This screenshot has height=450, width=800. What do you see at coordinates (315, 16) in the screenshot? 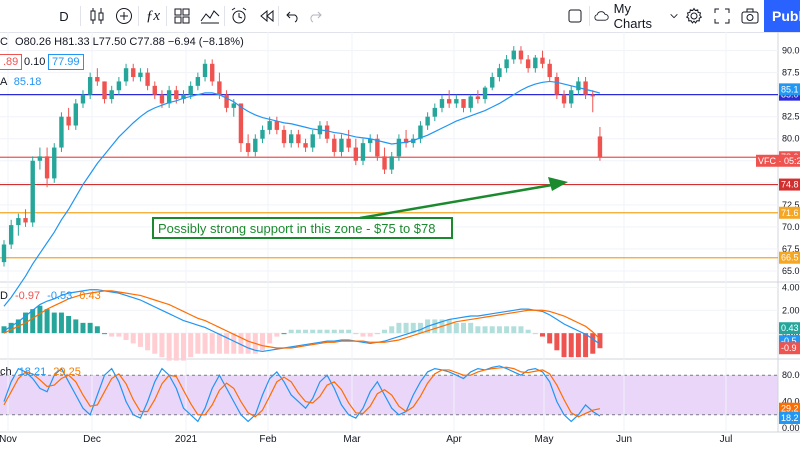
I see `redo-button` at bounding box center [315, 16].